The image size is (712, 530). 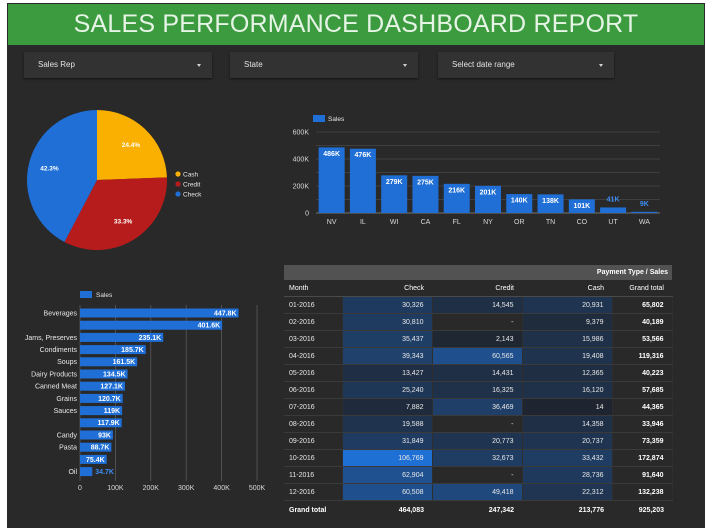 What do you see at coordinates (313, 475) in the screenshot?
I see `month-cell: 11-2016` at bounding box center [313, 475].